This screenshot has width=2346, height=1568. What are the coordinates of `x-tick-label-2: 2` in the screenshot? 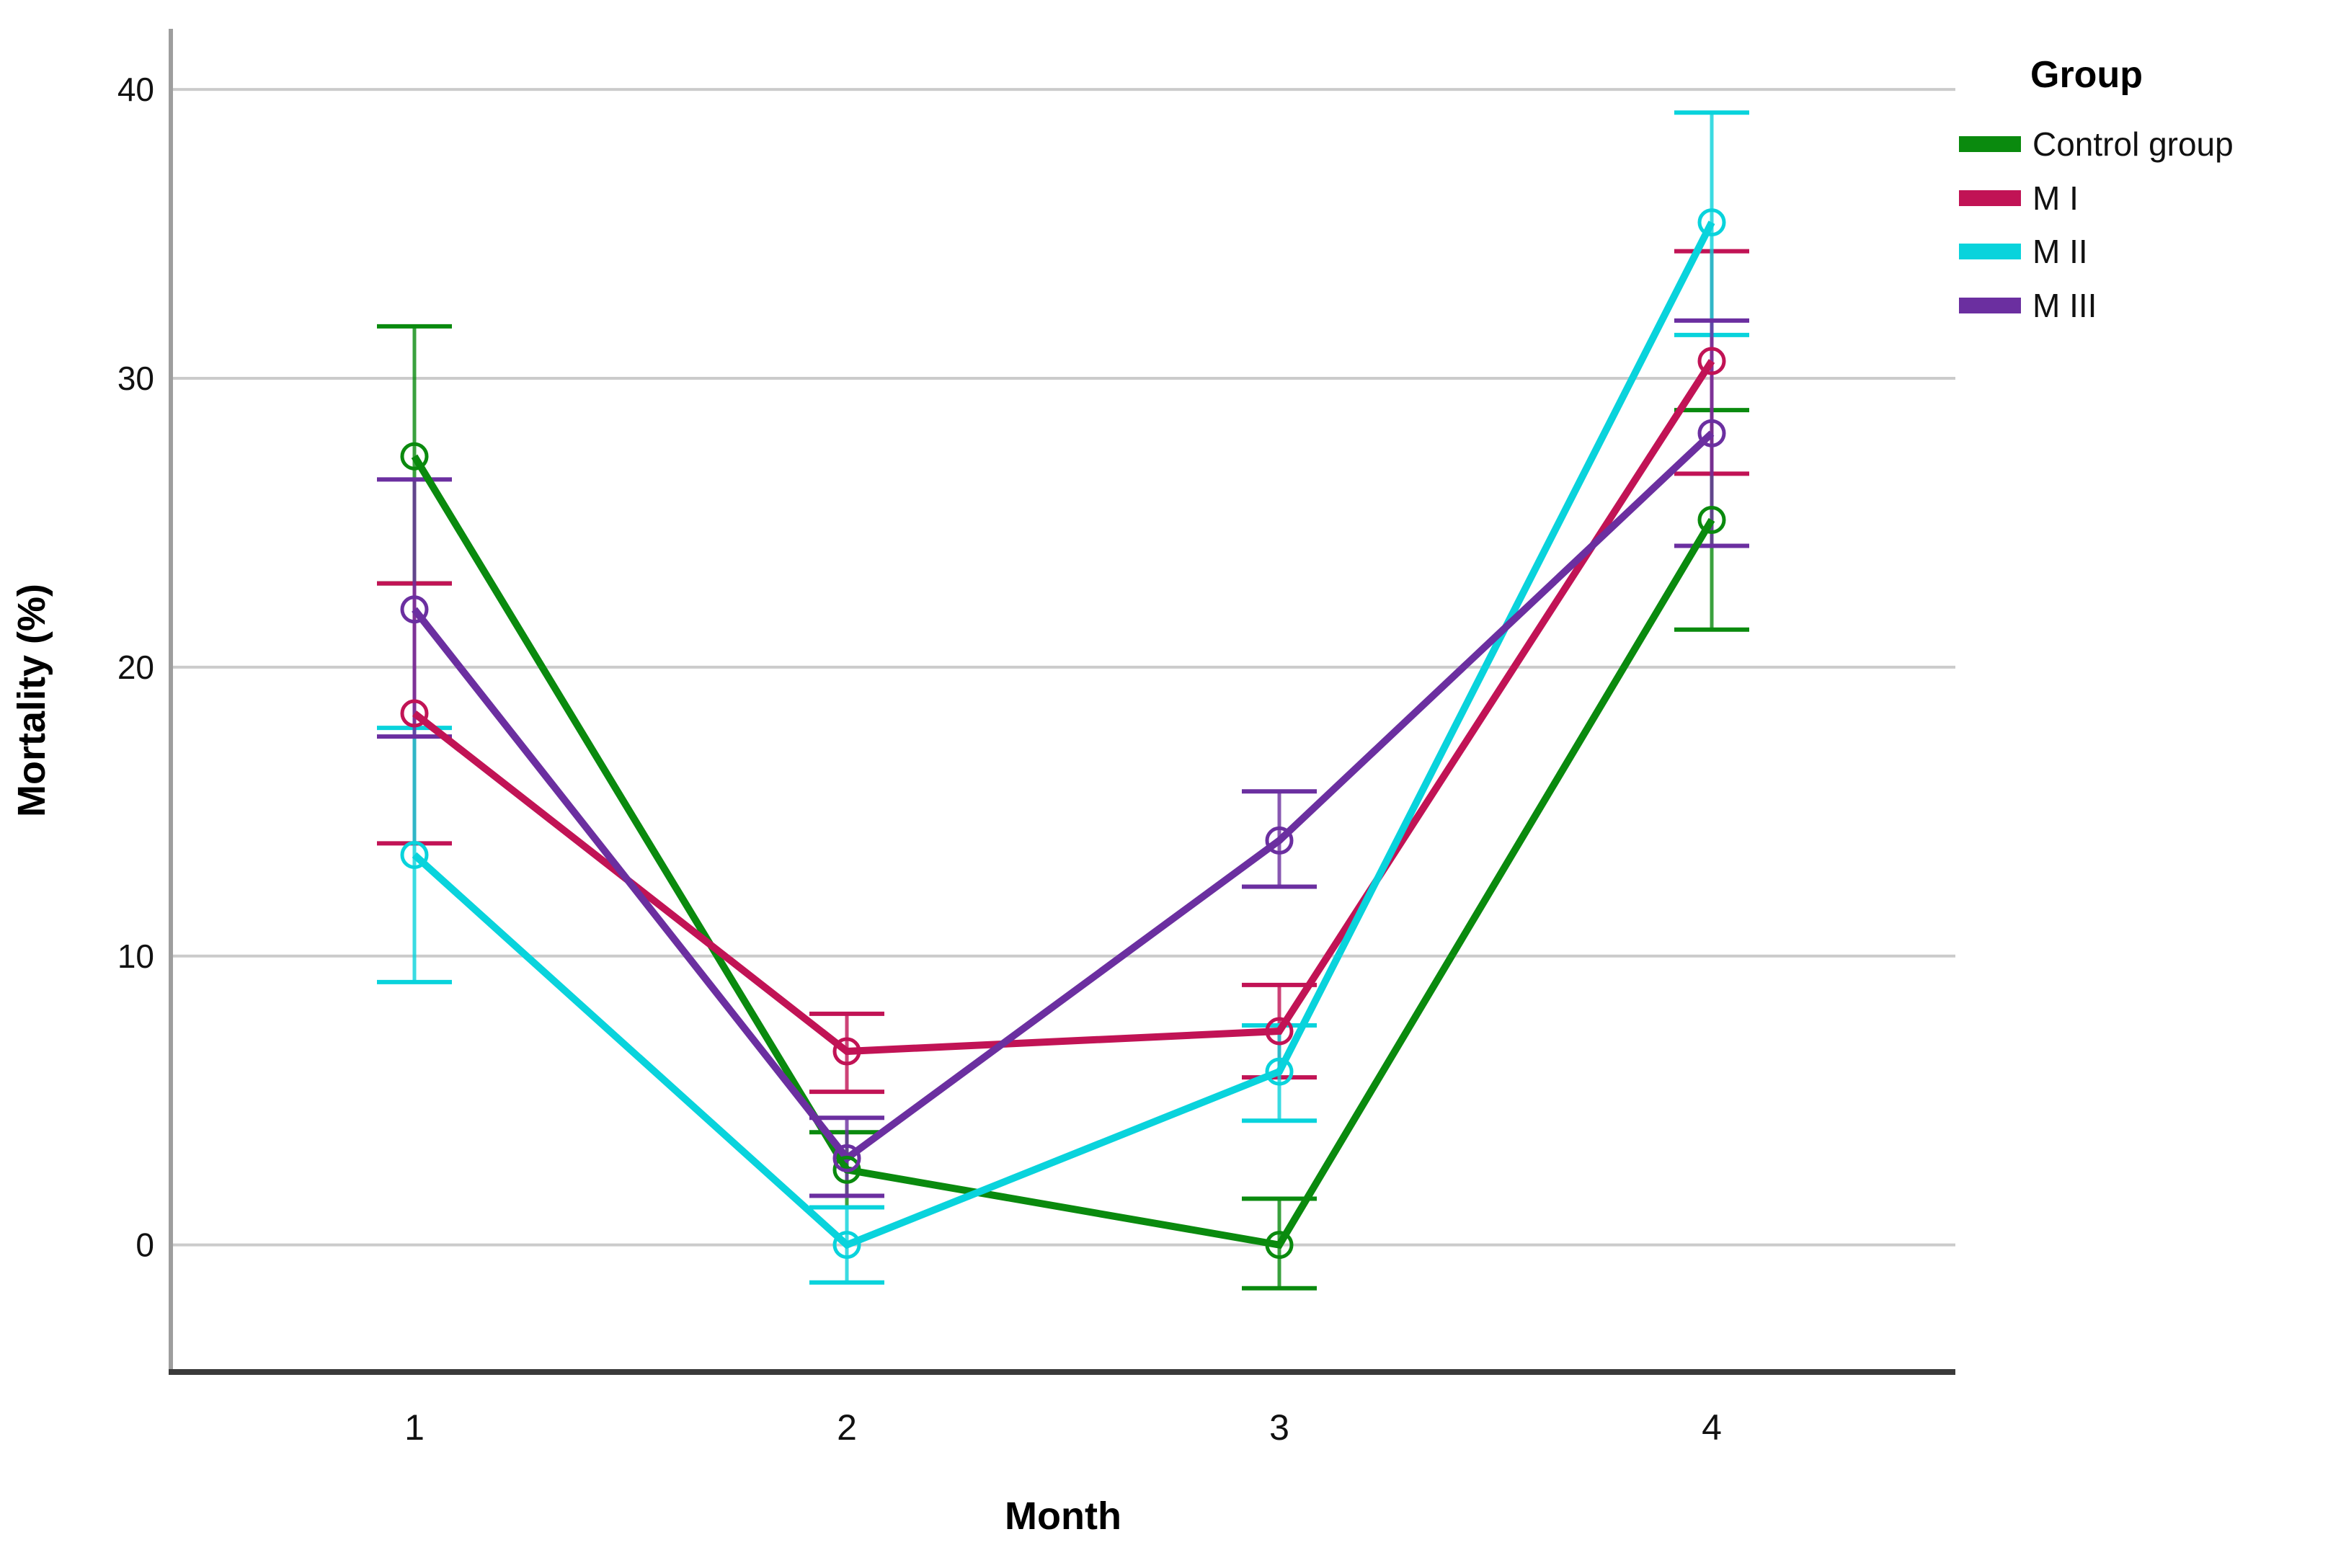 It's located at (847, 1427).